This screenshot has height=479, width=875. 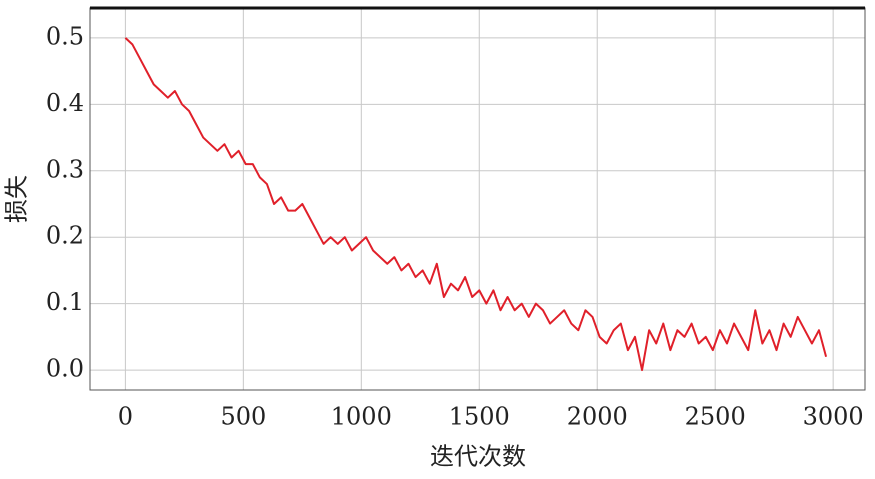 I want to click on x-tick-label: 0, so click(x=125, y=417).